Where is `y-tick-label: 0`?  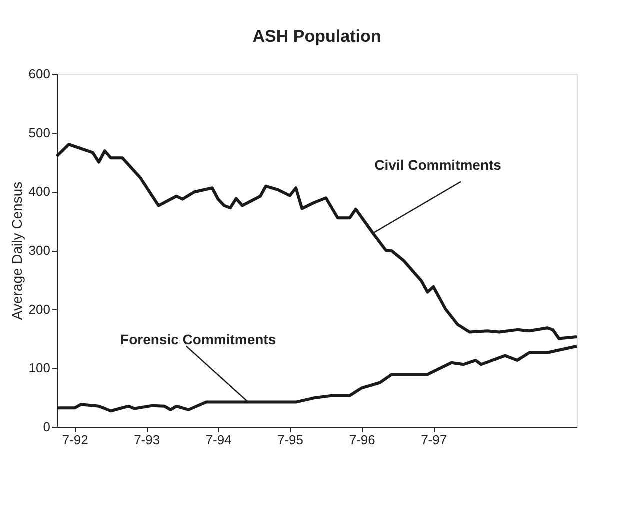 y-tick-label: 0 is located at coordinates (46, 427).